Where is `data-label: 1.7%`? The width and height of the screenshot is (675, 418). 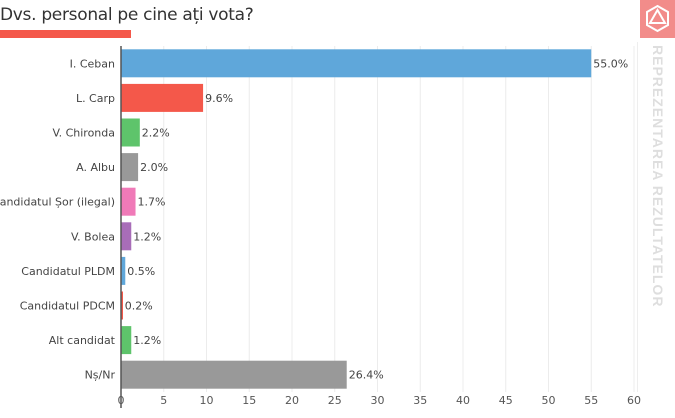
data-label: 1.7% is located at coordinates (152, 202).